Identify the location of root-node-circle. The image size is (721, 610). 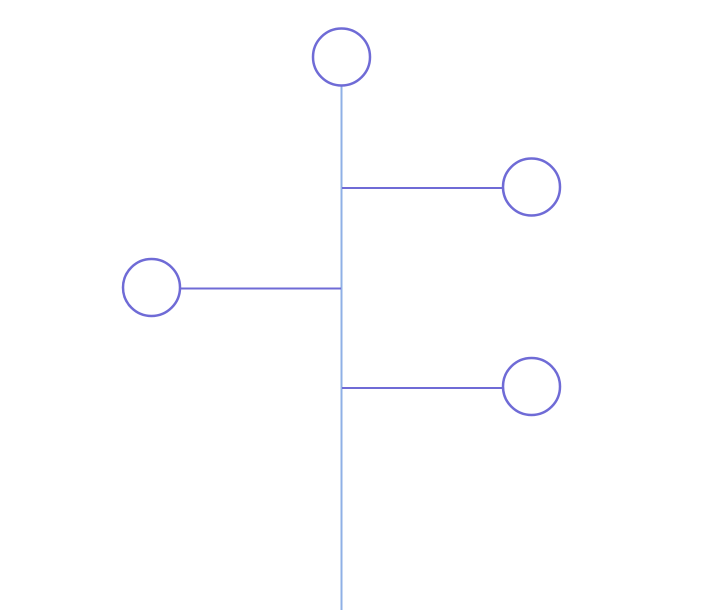
(341, 57).